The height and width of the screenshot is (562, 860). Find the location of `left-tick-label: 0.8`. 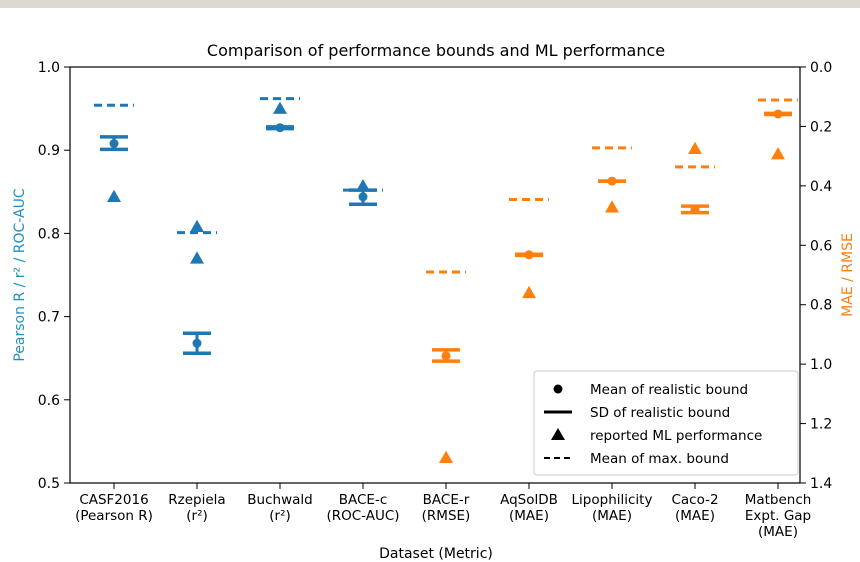

left-tick-label: 0.8 is located at coordinates (49, 234).